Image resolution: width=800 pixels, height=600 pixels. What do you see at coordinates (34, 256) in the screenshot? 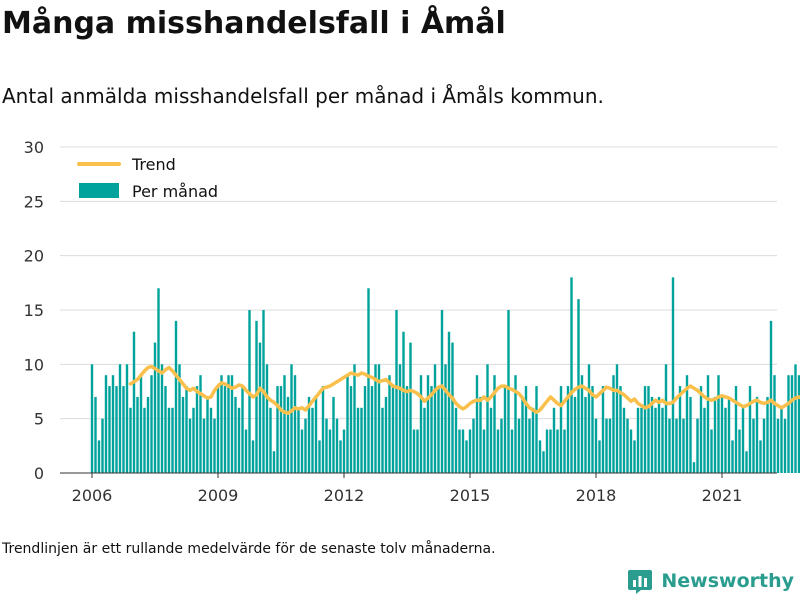
I see `y-tick-label: 20` at bounding box center [34, 256].